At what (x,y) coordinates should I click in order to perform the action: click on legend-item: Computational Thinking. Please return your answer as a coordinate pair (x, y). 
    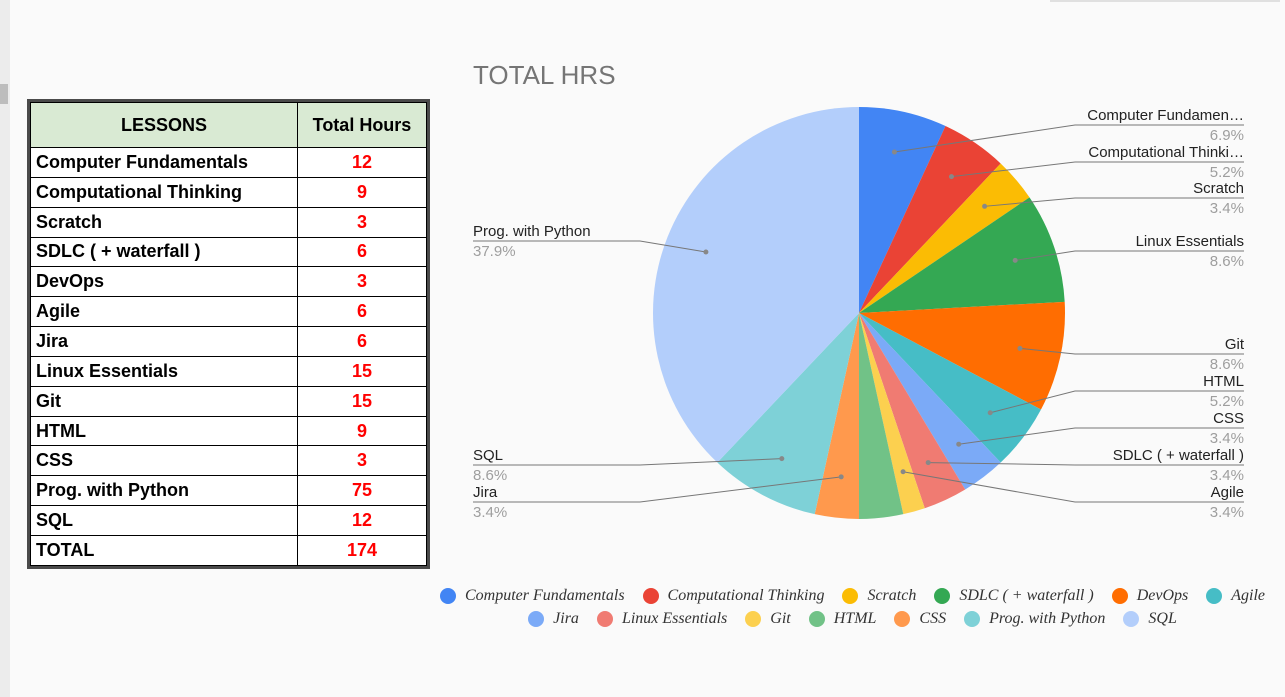
    Looking at the image, I should click on (733, 595).